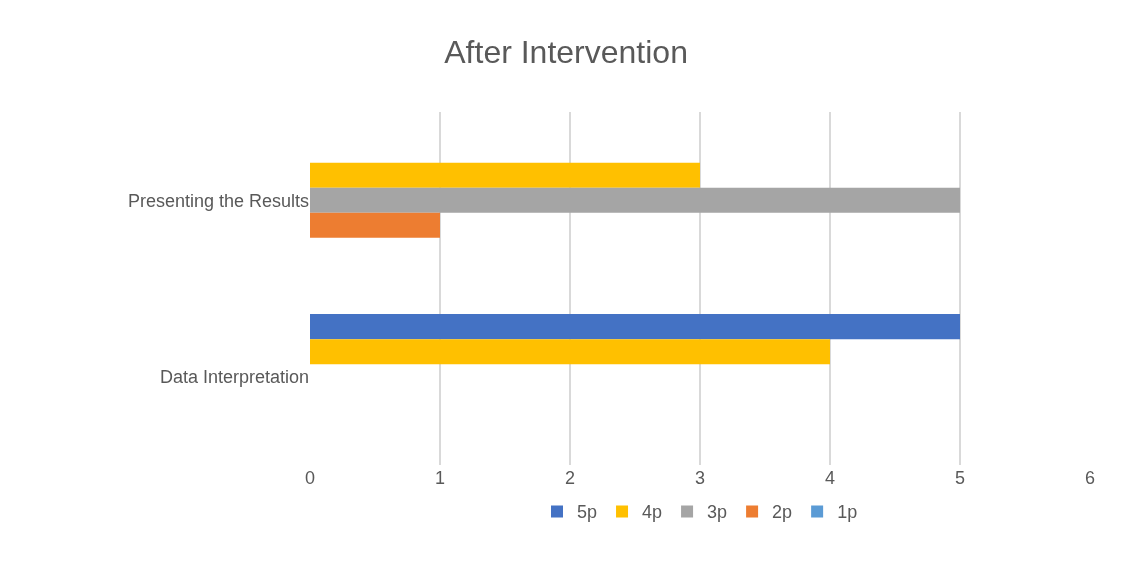  Describe the element at coordinates (717, 512) in the screenshot. I see `legend-label: 3p` at that location.